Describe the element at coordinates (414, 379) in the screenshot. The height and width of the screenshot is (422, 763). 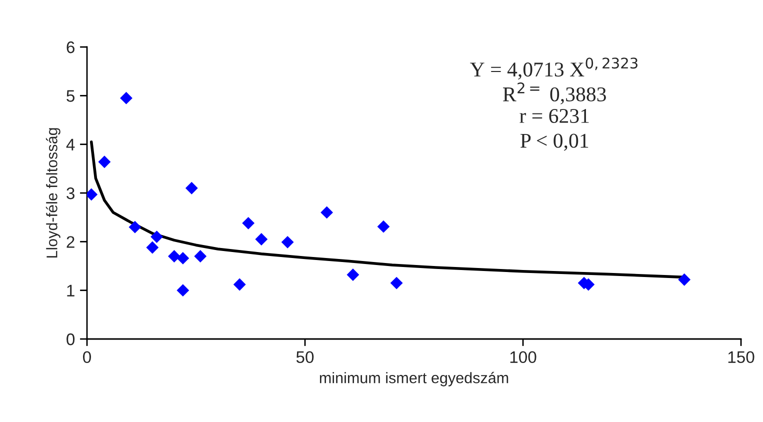
I see `x-axis-title: minimum ismert egyedszám` at that location.